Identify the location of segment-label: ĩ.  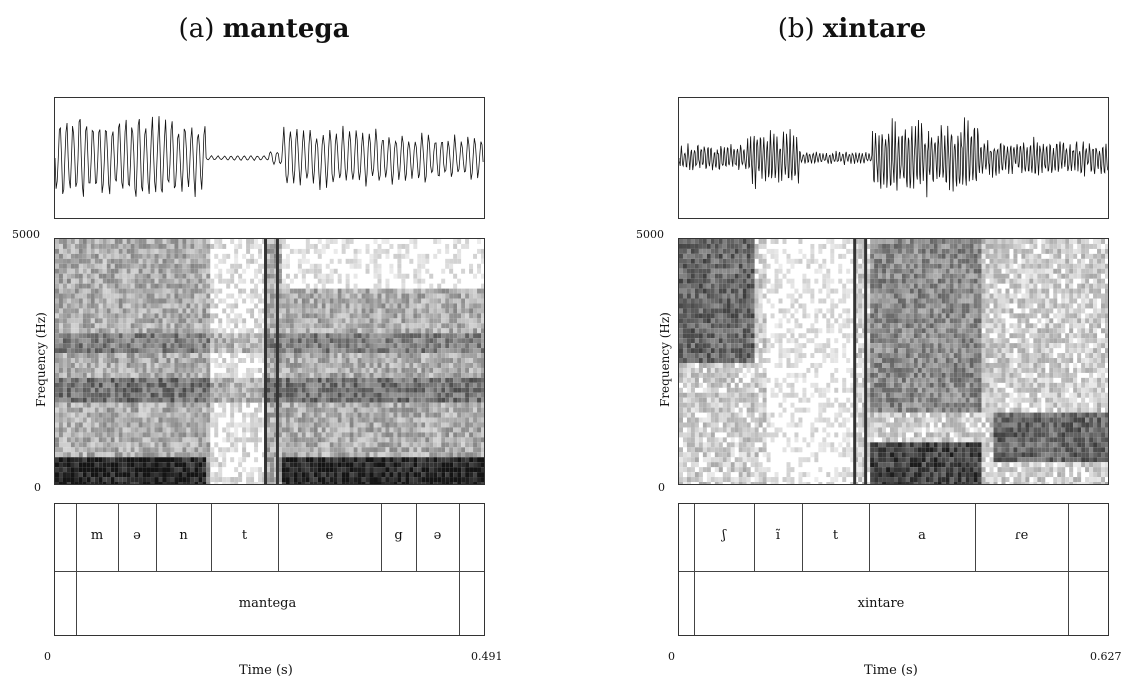
(778, 535).